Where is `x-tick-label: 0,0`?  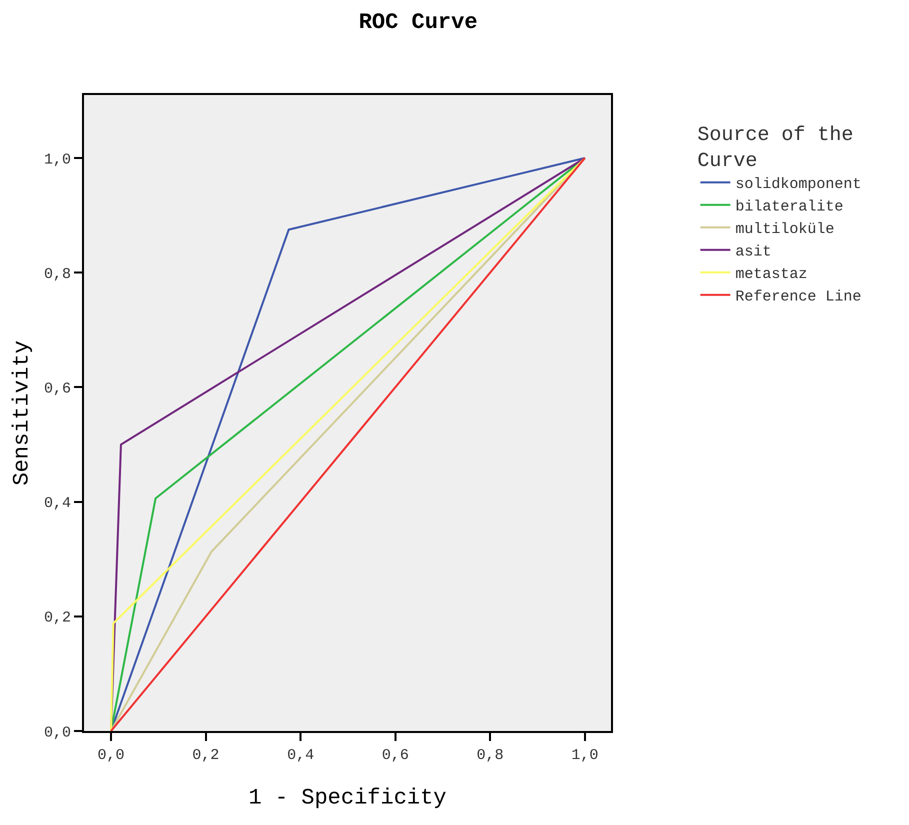 x-tick-label: 0,0 is located at coordinates (111, 755).